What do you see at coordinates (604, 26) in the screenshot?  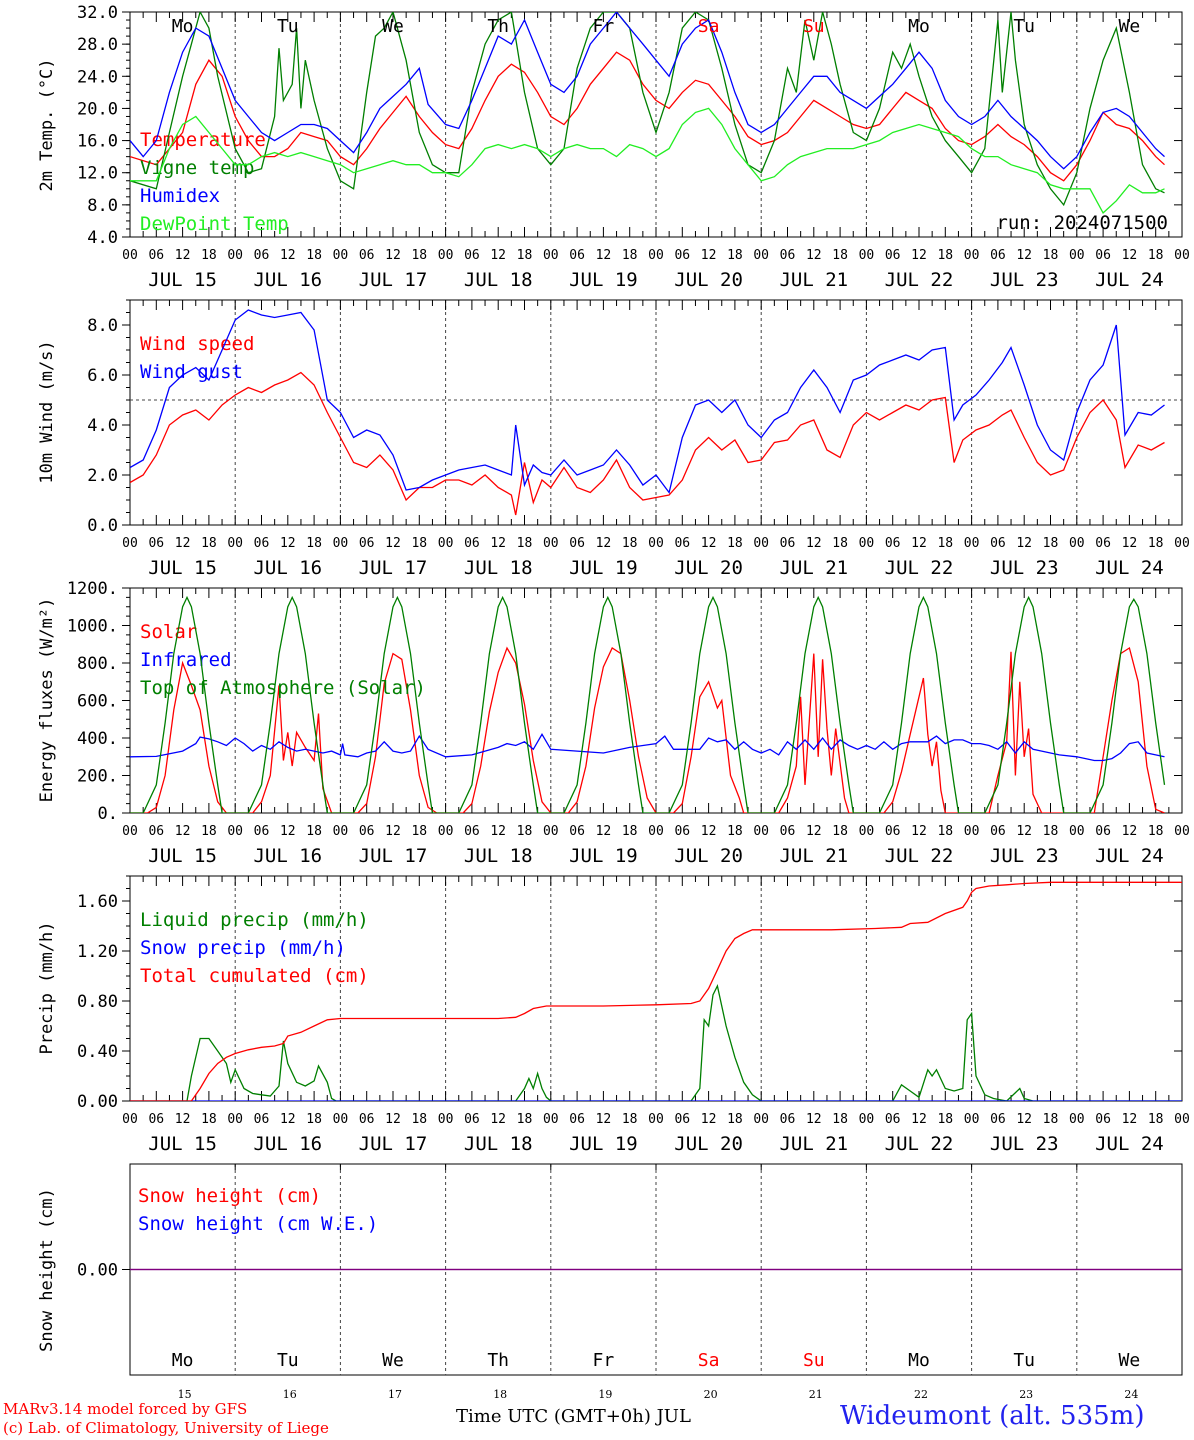 I see `day-name-top: Fr` at bounding box center [604, 26].